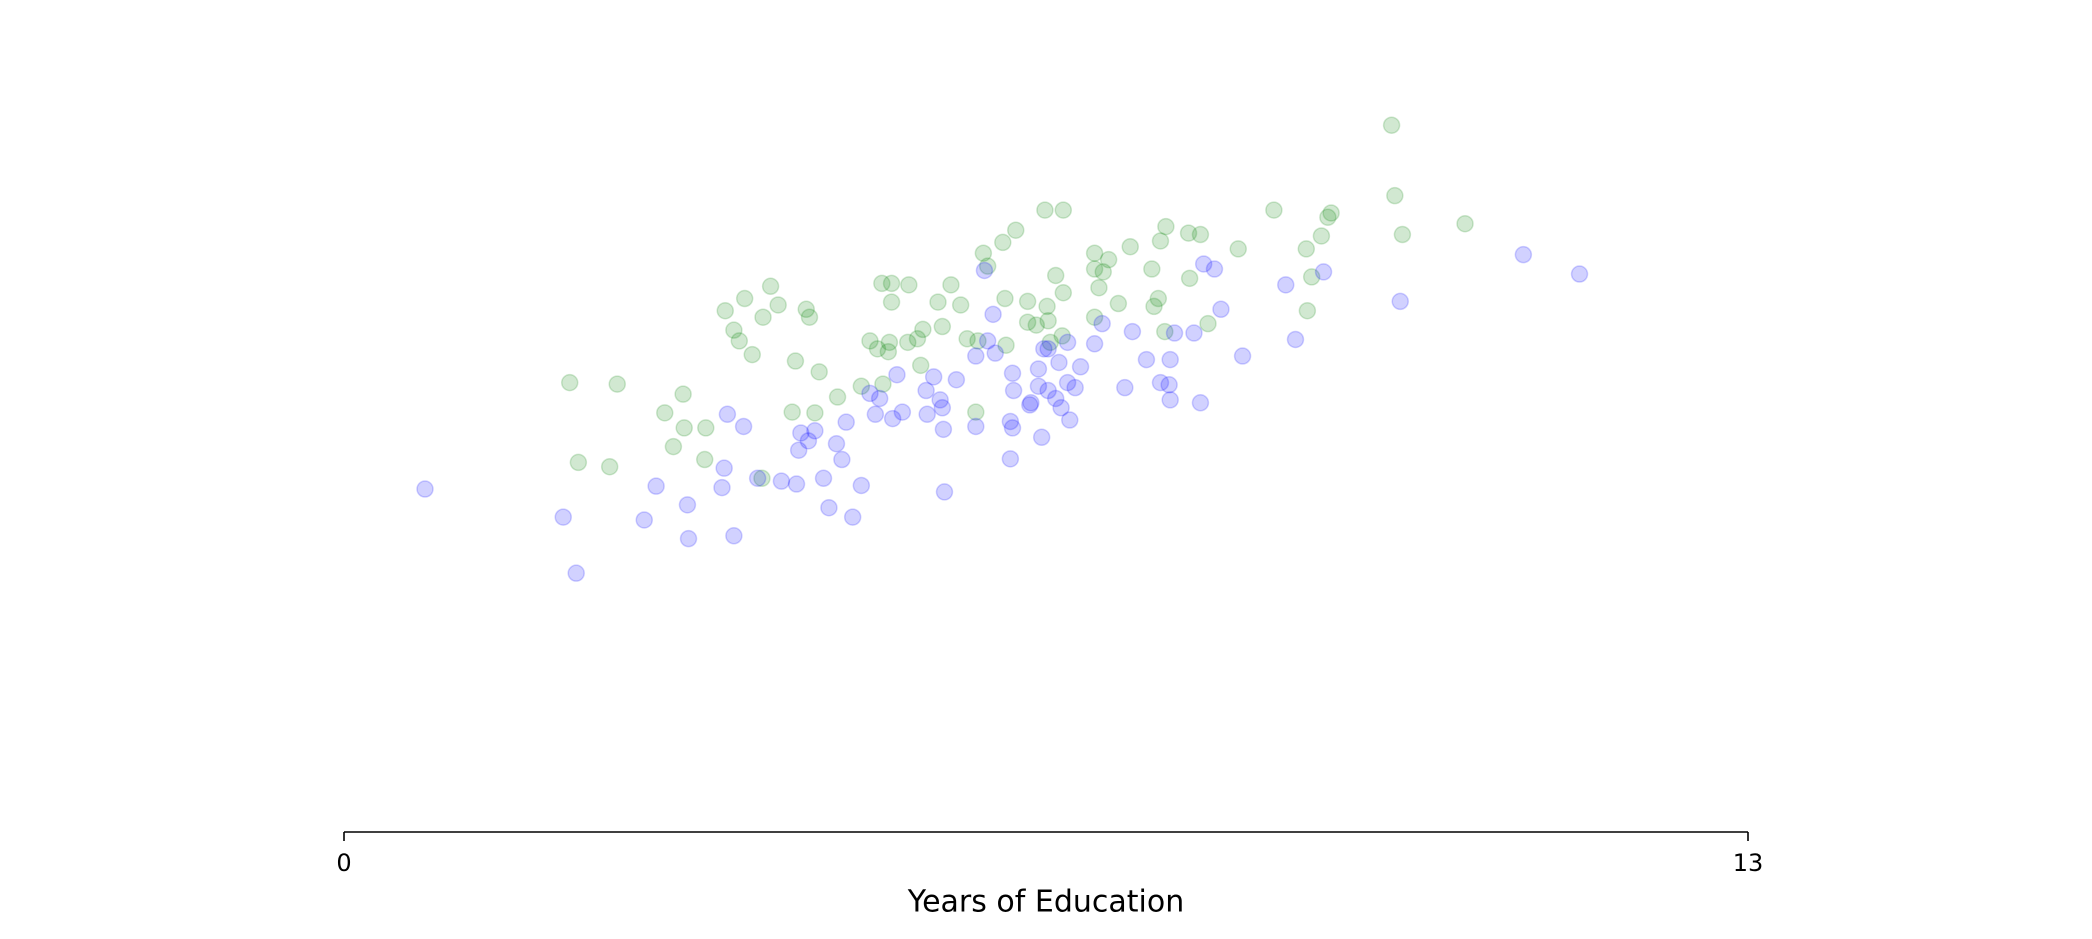 The image size is (2092, 939). Describe the element at coordinates (1748, 863) in the screenshot. I see `x-tick-label: 13` at that location.